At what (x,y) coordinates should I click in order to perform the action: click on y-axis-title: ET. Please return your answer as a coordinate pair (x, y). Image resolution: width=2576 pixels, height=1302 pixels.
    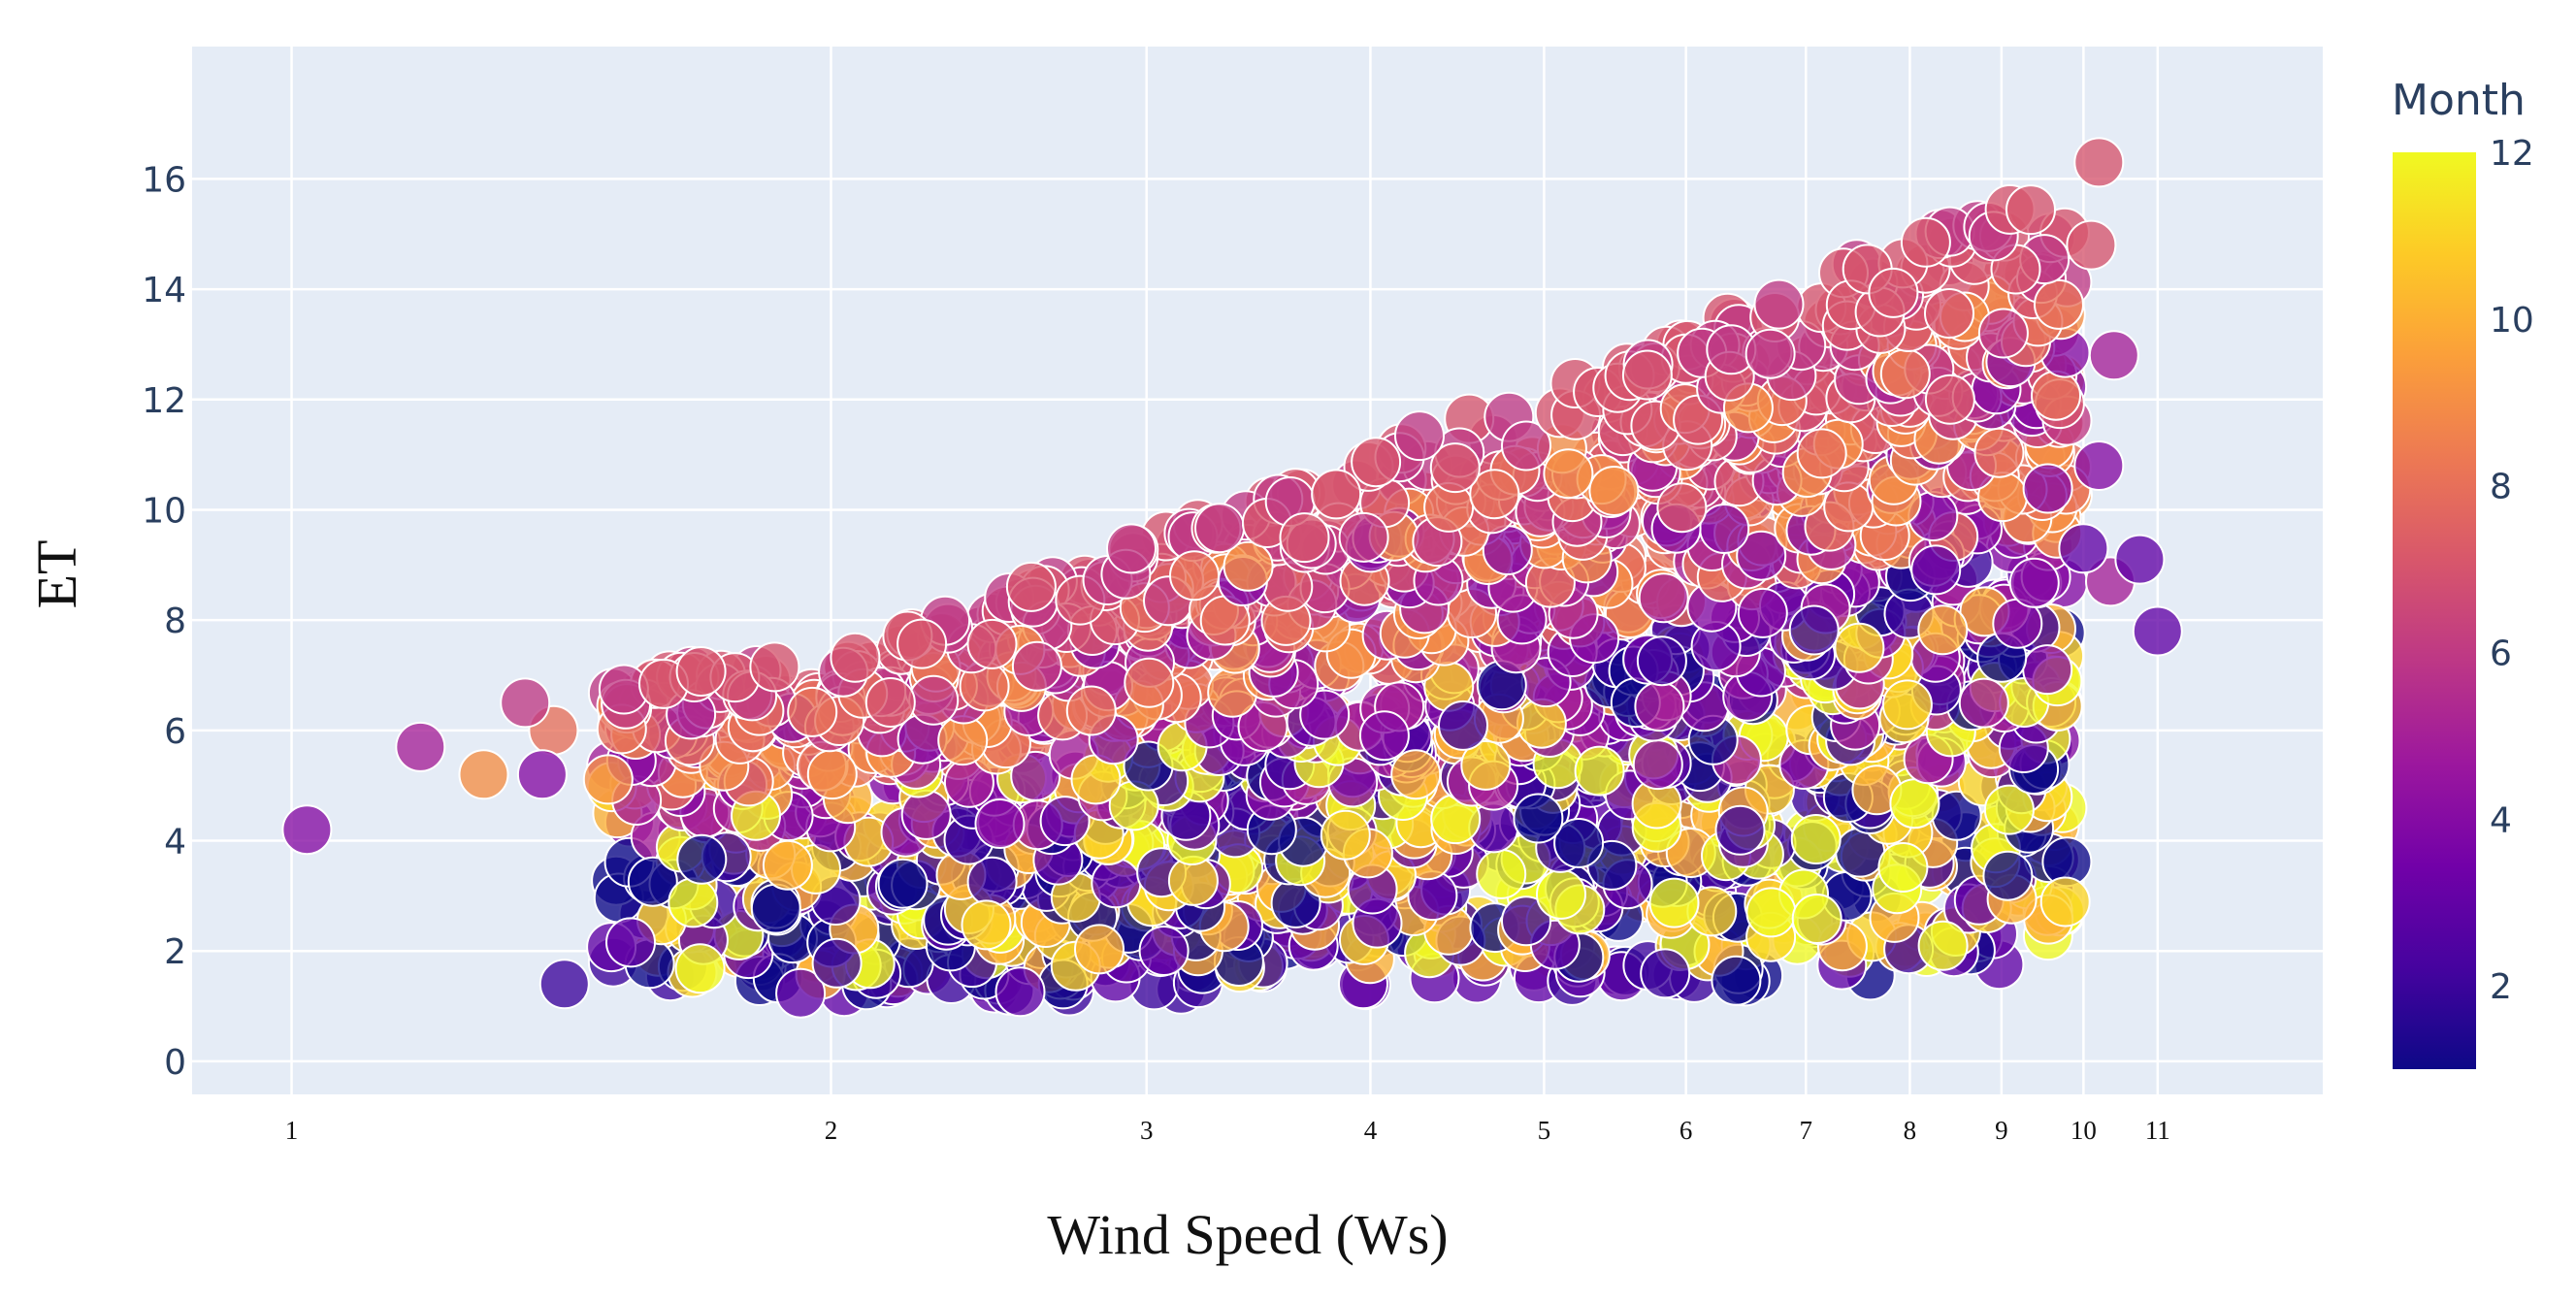
    Looking at the image, I should click on (56, 574).